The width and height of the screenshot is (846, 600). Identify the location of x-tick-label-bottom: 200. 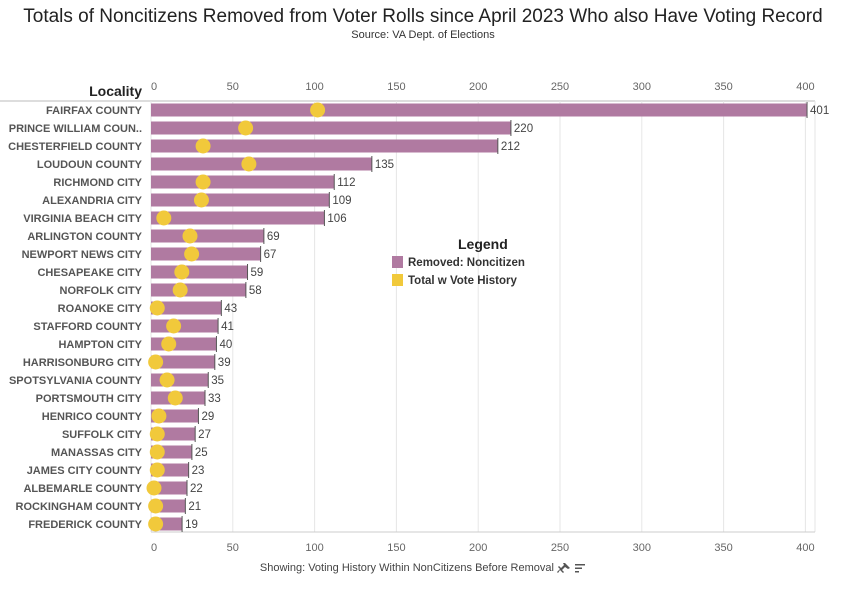
(478, 548).